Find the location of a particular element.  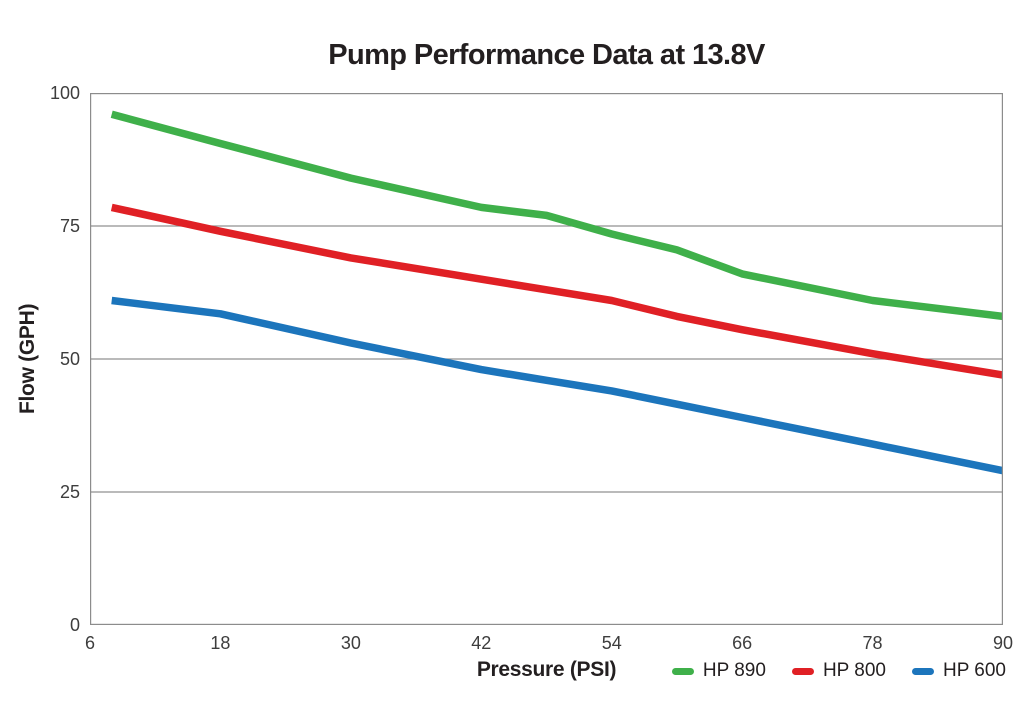

legend-label-hp-890: HP 890 is located at coordinates (734, 670).